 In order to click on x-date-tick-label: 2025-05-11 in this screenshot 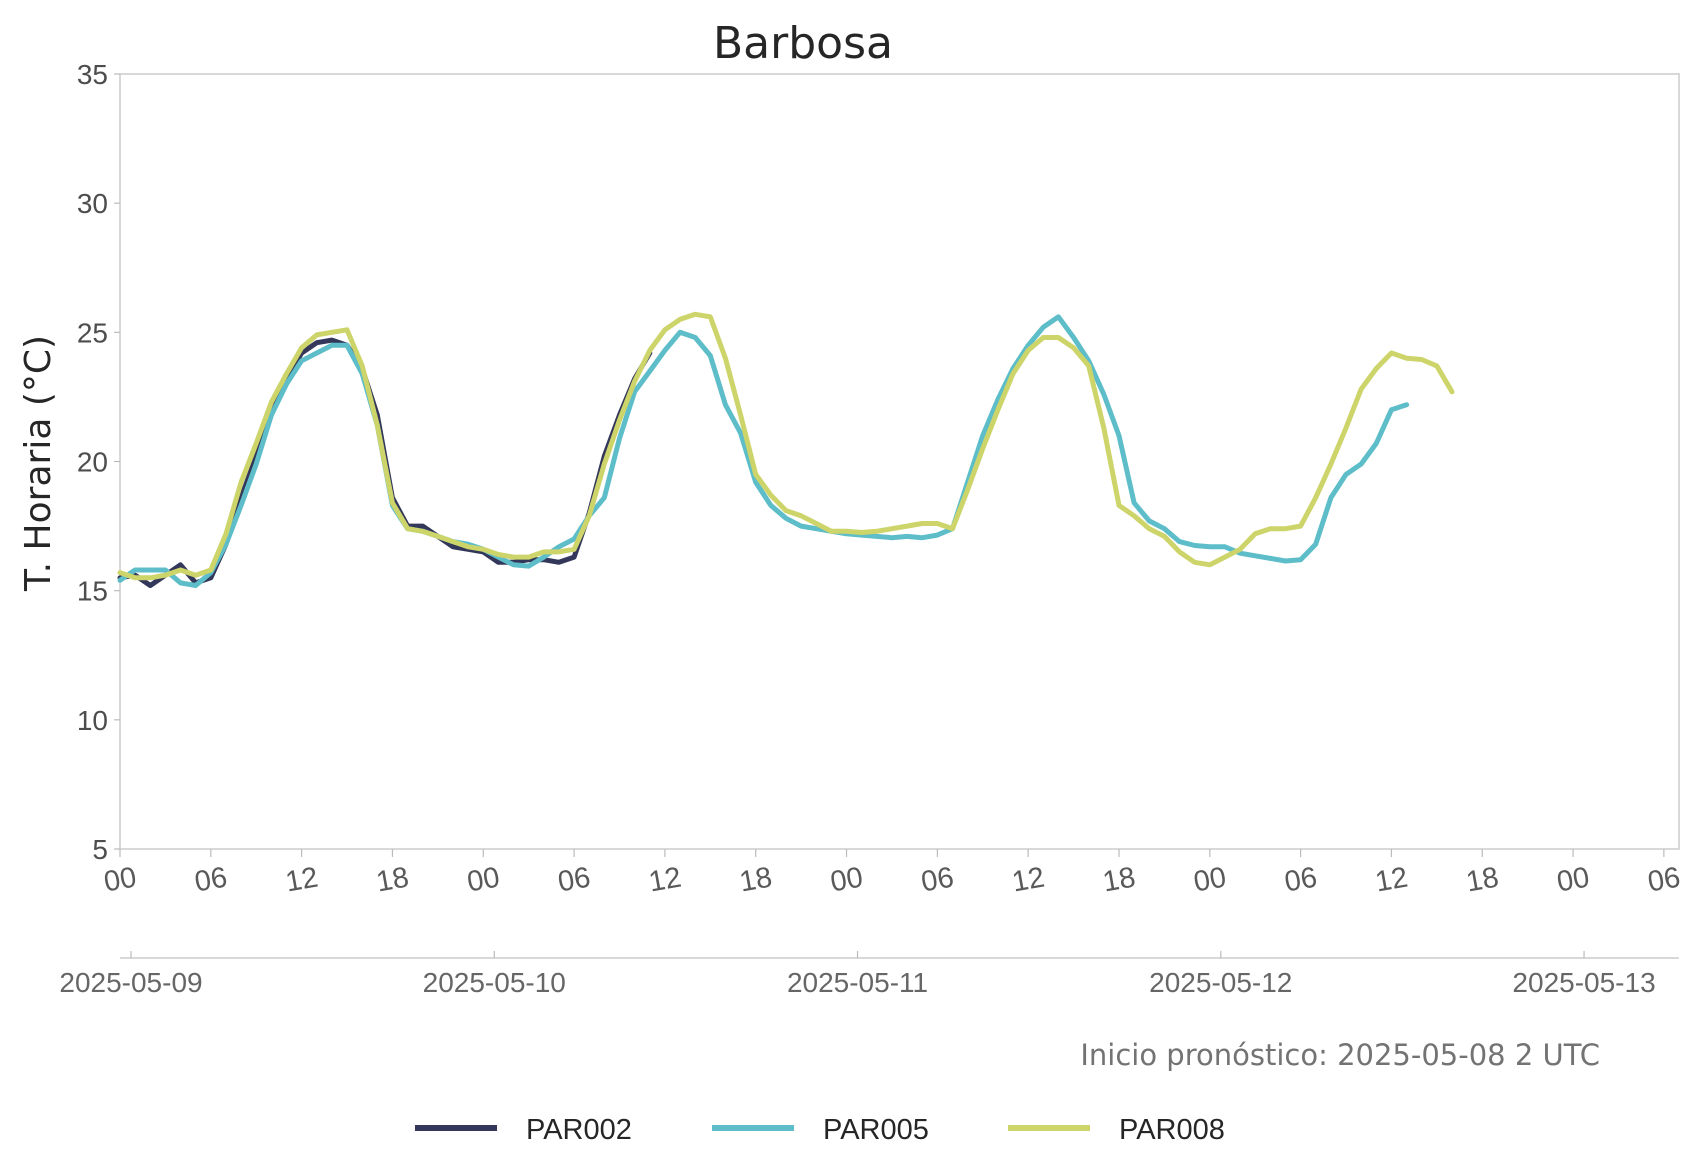, I will do `click(857, 982)`.